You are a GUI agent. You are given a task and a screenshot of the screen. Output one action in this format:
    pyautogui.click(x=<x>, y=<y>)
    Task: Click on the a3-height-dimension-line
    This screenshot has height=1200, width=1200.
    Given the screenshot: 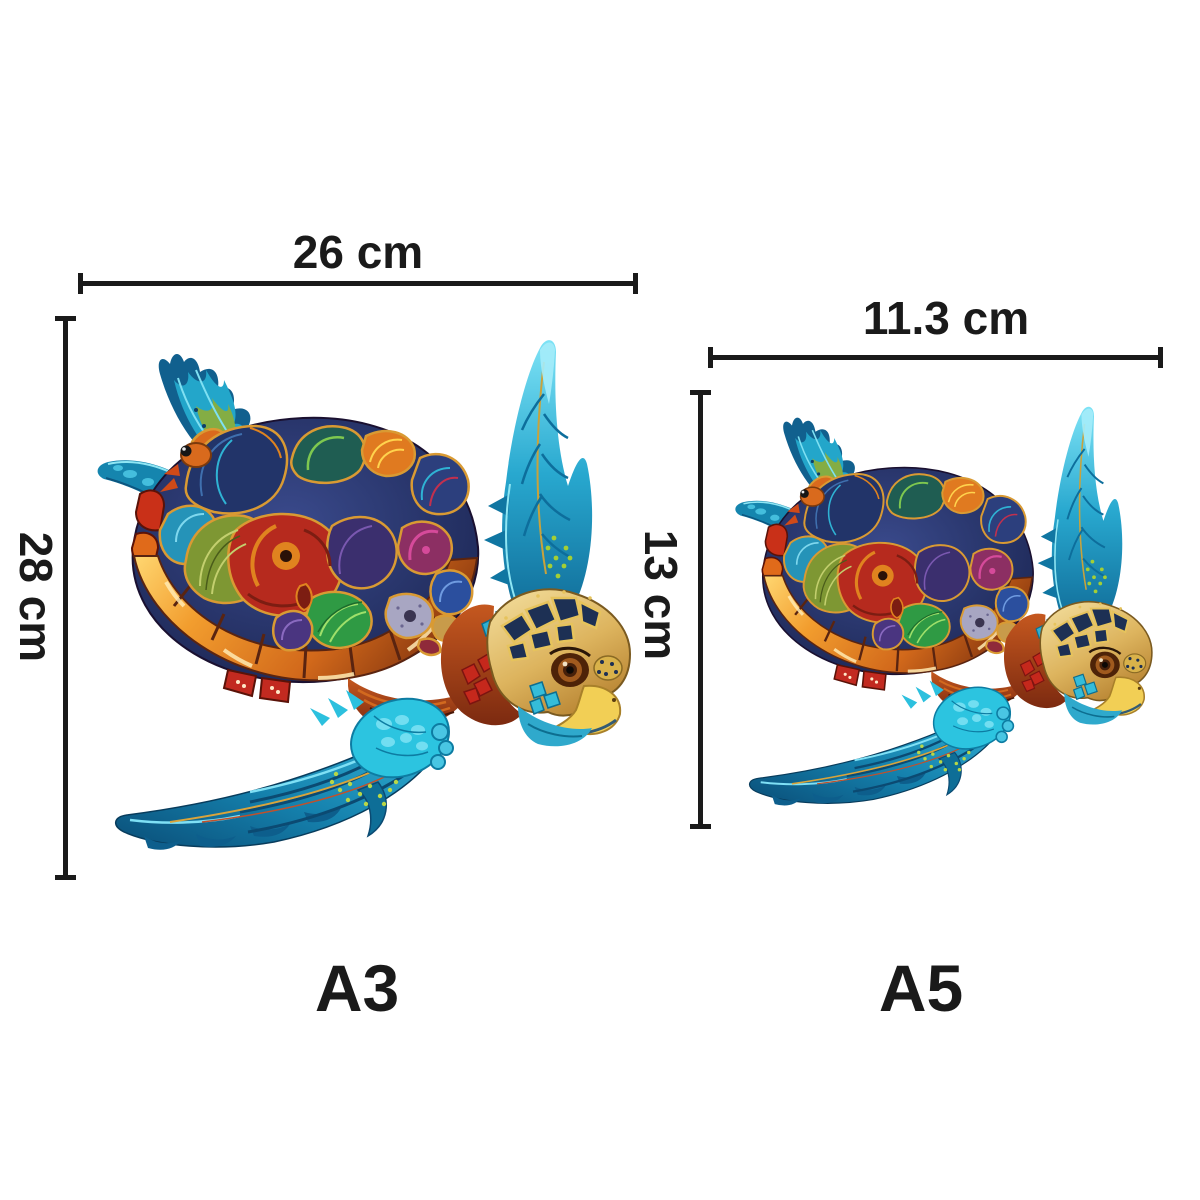 What is the action you would take?
    pyautogui.click(x=65, y=598)
    